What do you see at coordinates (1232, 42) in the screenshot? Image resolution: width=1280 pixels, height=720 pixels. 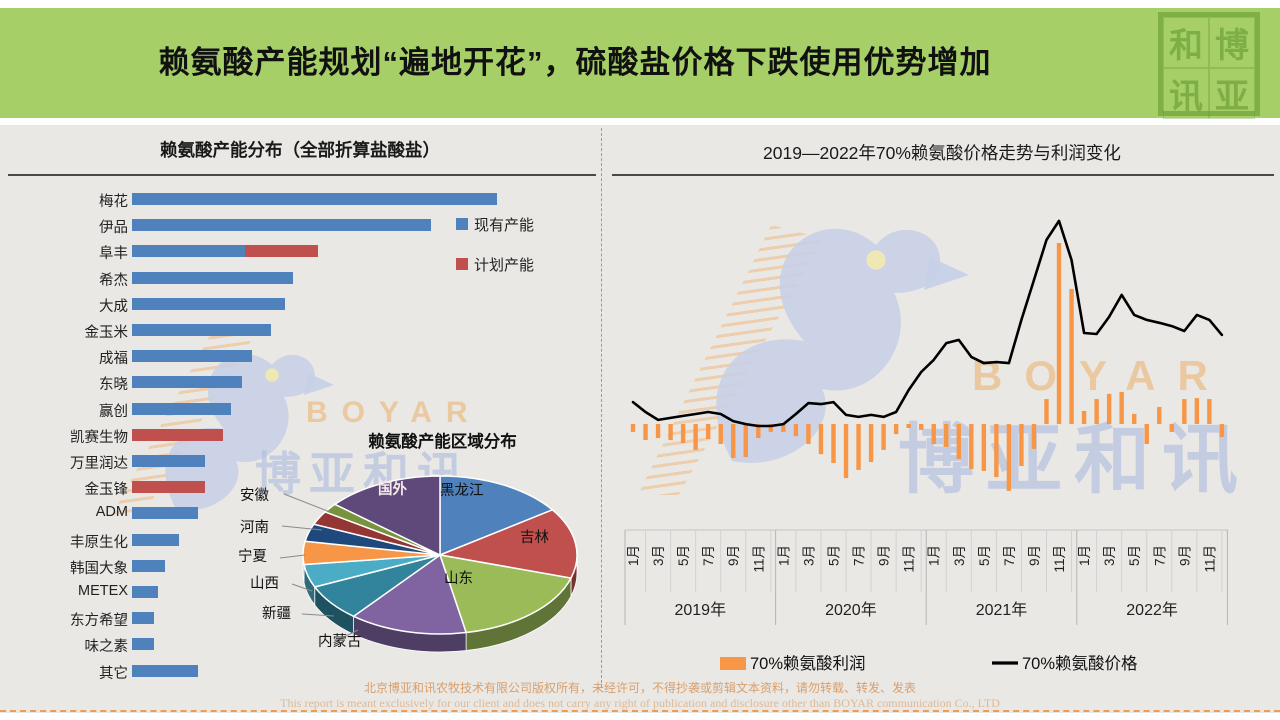 I see `seal-char-tr: 博` at bounding box center [1232, 42].